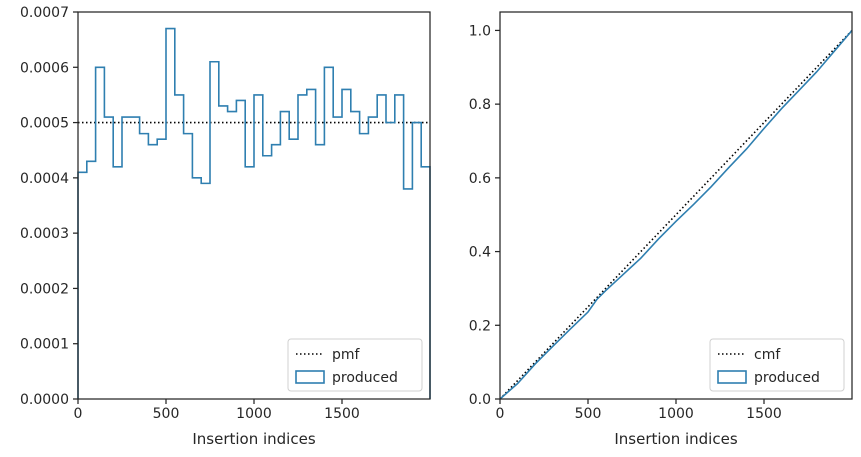  What do you see at coordinates (480, 105) in the screenshot?
I see `right-y-tick-label: 0.8` at bounding box center [480, 105].